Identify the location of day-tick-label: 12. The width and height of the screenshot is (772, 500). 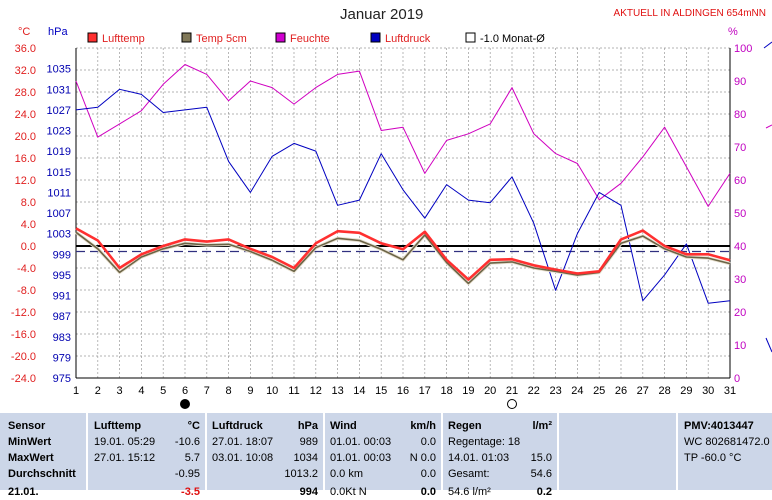
(316, 391).